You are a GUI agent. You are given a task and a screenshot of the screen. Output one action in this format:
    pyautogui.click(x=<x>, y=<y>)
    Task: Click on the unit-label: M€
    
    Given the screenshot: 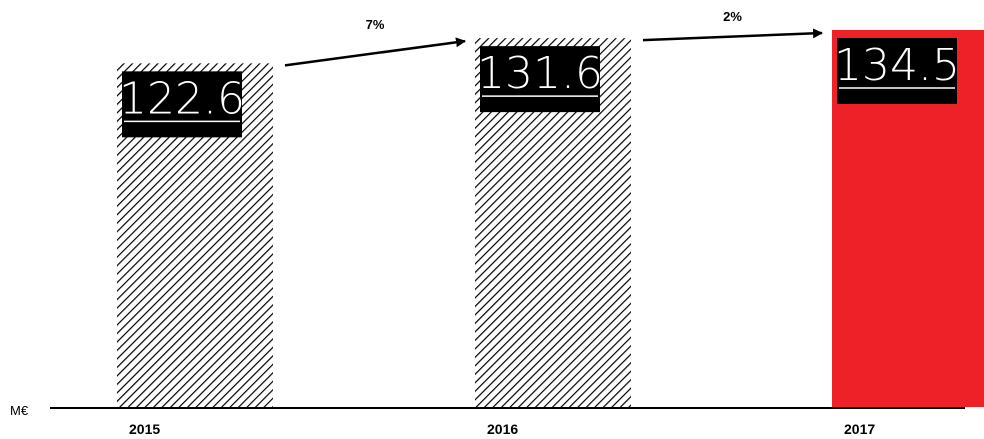 What is the action you would take?
    pyautogui.click(x=19, y=410)
    